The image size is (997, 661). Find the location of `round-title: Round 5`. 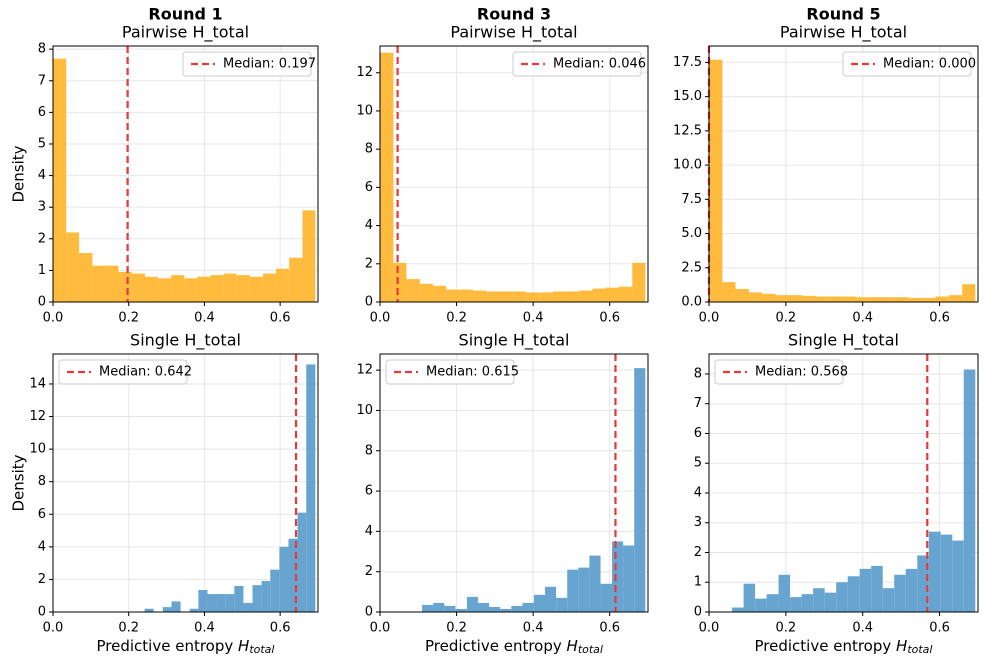

round-title: Round 5 is located at coordinates (843, 14).